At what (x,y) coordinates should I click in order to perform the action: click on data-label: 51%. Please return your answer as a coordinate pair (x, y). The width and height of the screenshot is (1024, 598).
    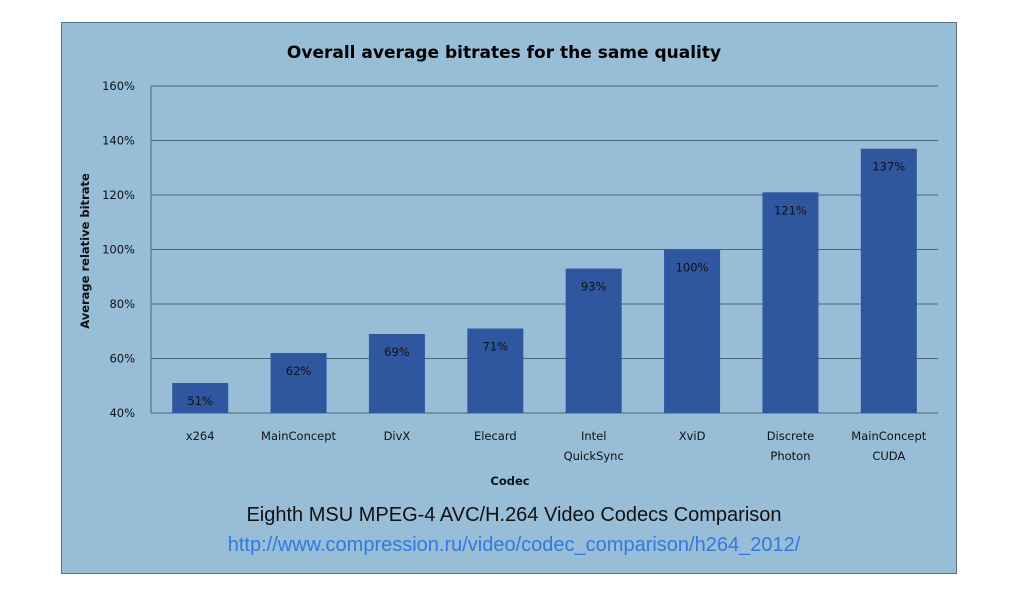
    Looking at the image, I should click on (200, 401).